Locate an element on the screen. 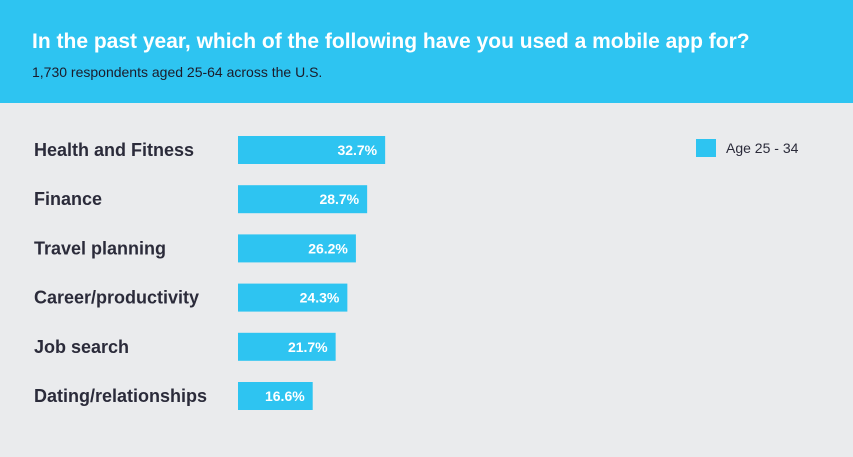 This screenshot has height=457, width=853. category-label: Travel planning is located at coordinates (100, 248).